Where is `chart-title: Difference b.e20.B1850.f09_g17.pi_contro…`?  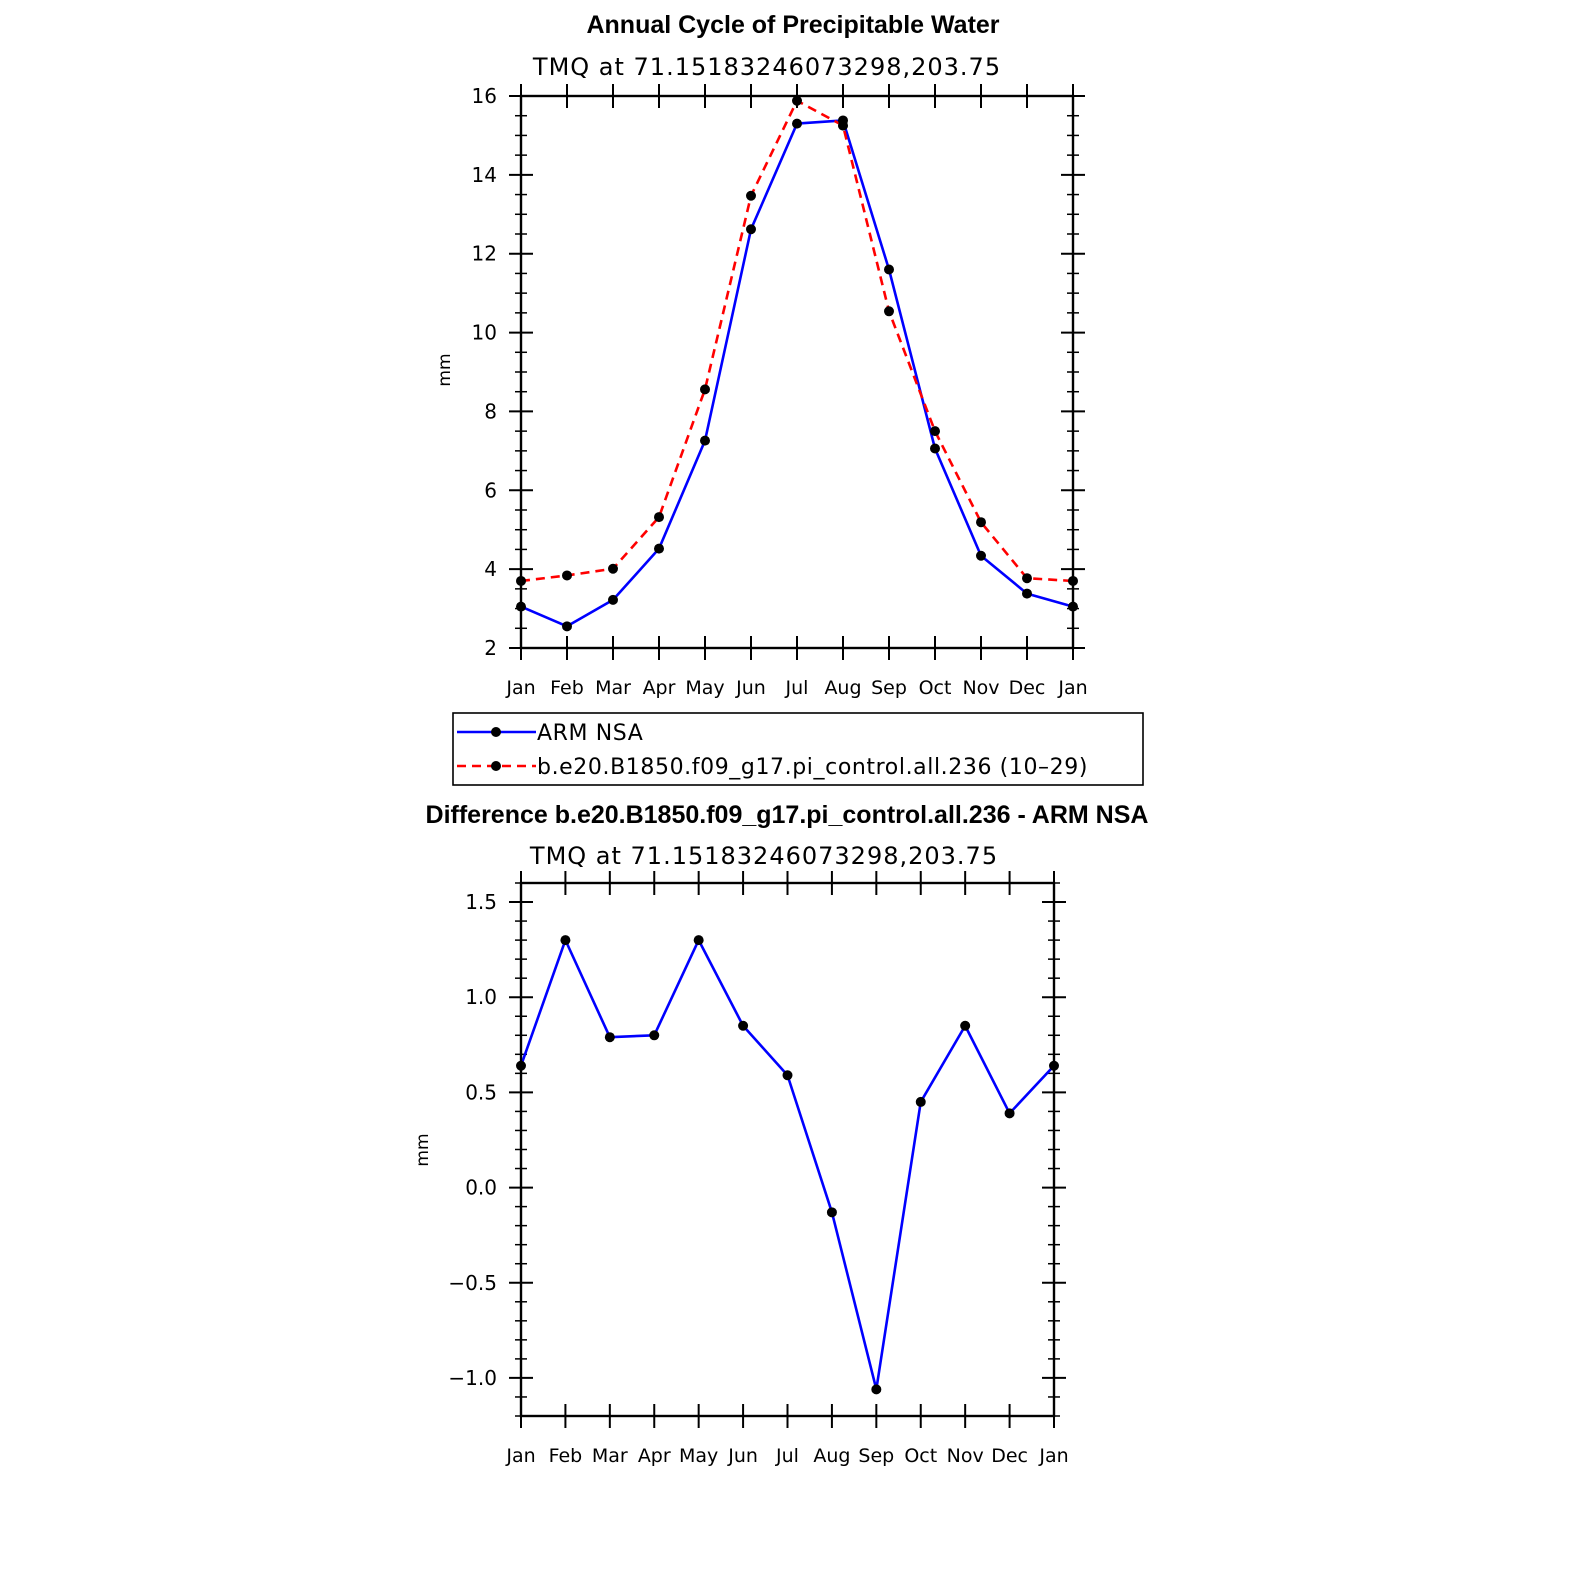 chart-title: Difference b.e20.B1850.f09_g17.pi_contro… is located at coordinates (787, 815).